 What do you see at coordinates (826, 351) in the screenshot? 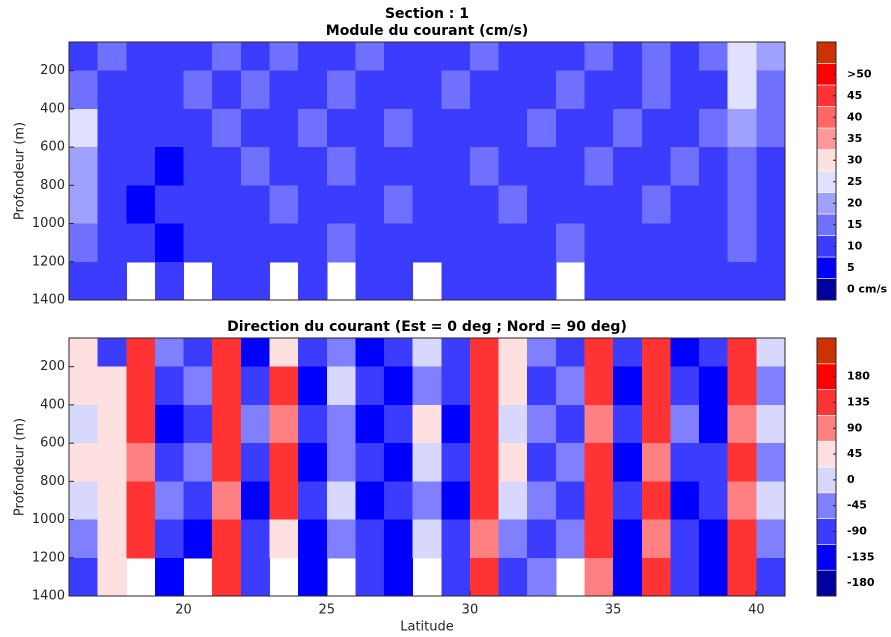
I see `colorbar-swatch` at bounding box center [826, 351].